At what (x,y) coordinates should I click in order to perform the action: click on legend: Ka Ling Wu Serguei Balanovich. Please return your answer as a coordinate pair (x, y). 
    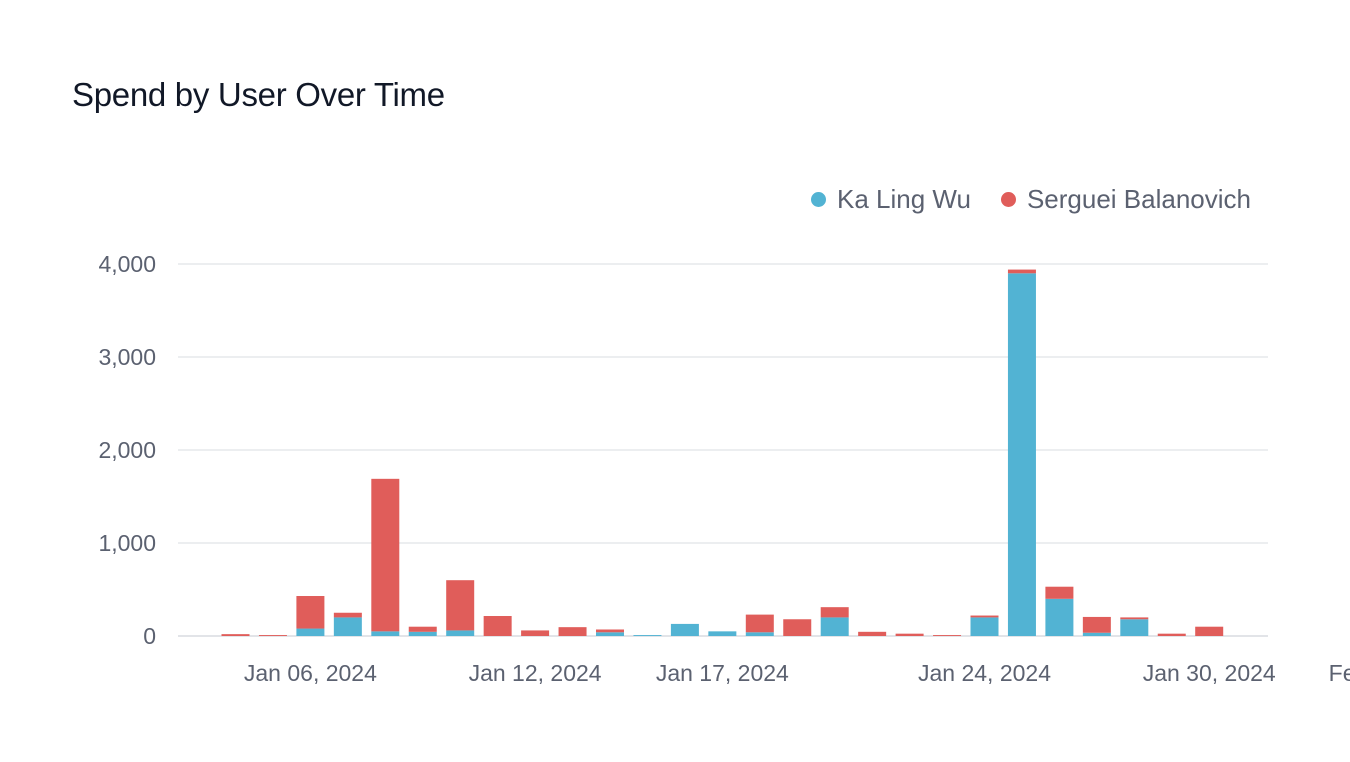
    Looking at the image, I should click on (1031, 199).